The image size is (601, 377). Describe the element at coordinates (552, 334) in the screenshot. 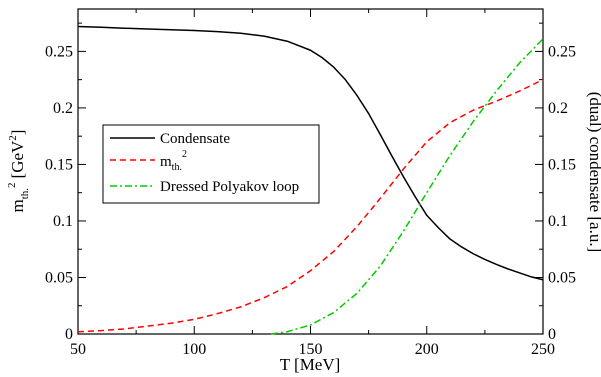

I see `y-right-tick-label: 0` at that location.